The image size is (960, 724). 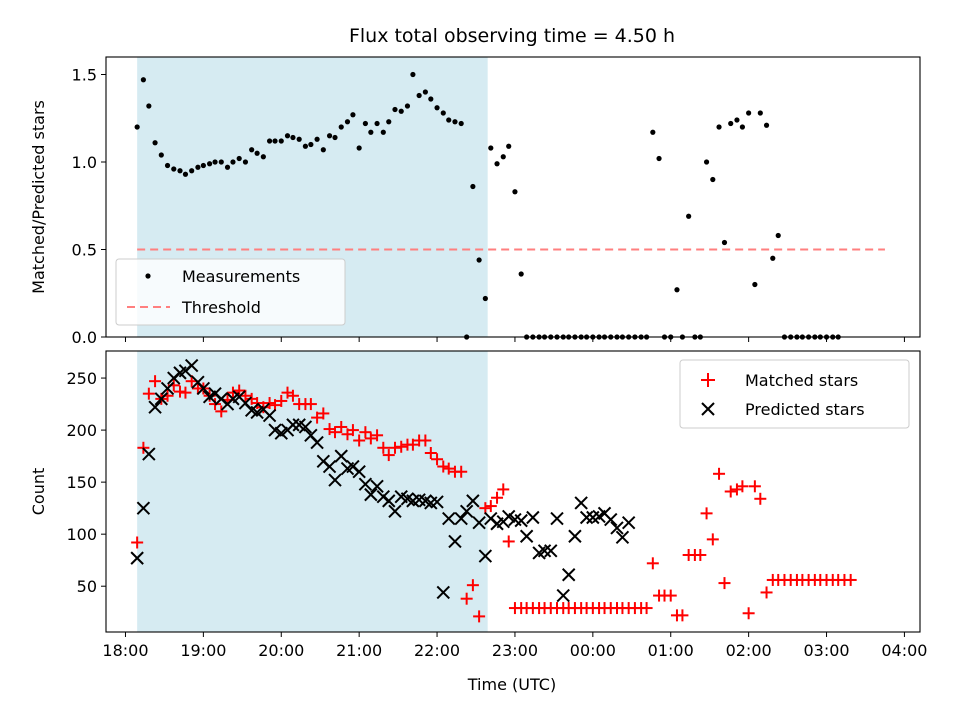 I want to click on y-tick-label: 250, so click(x=81, y=378).